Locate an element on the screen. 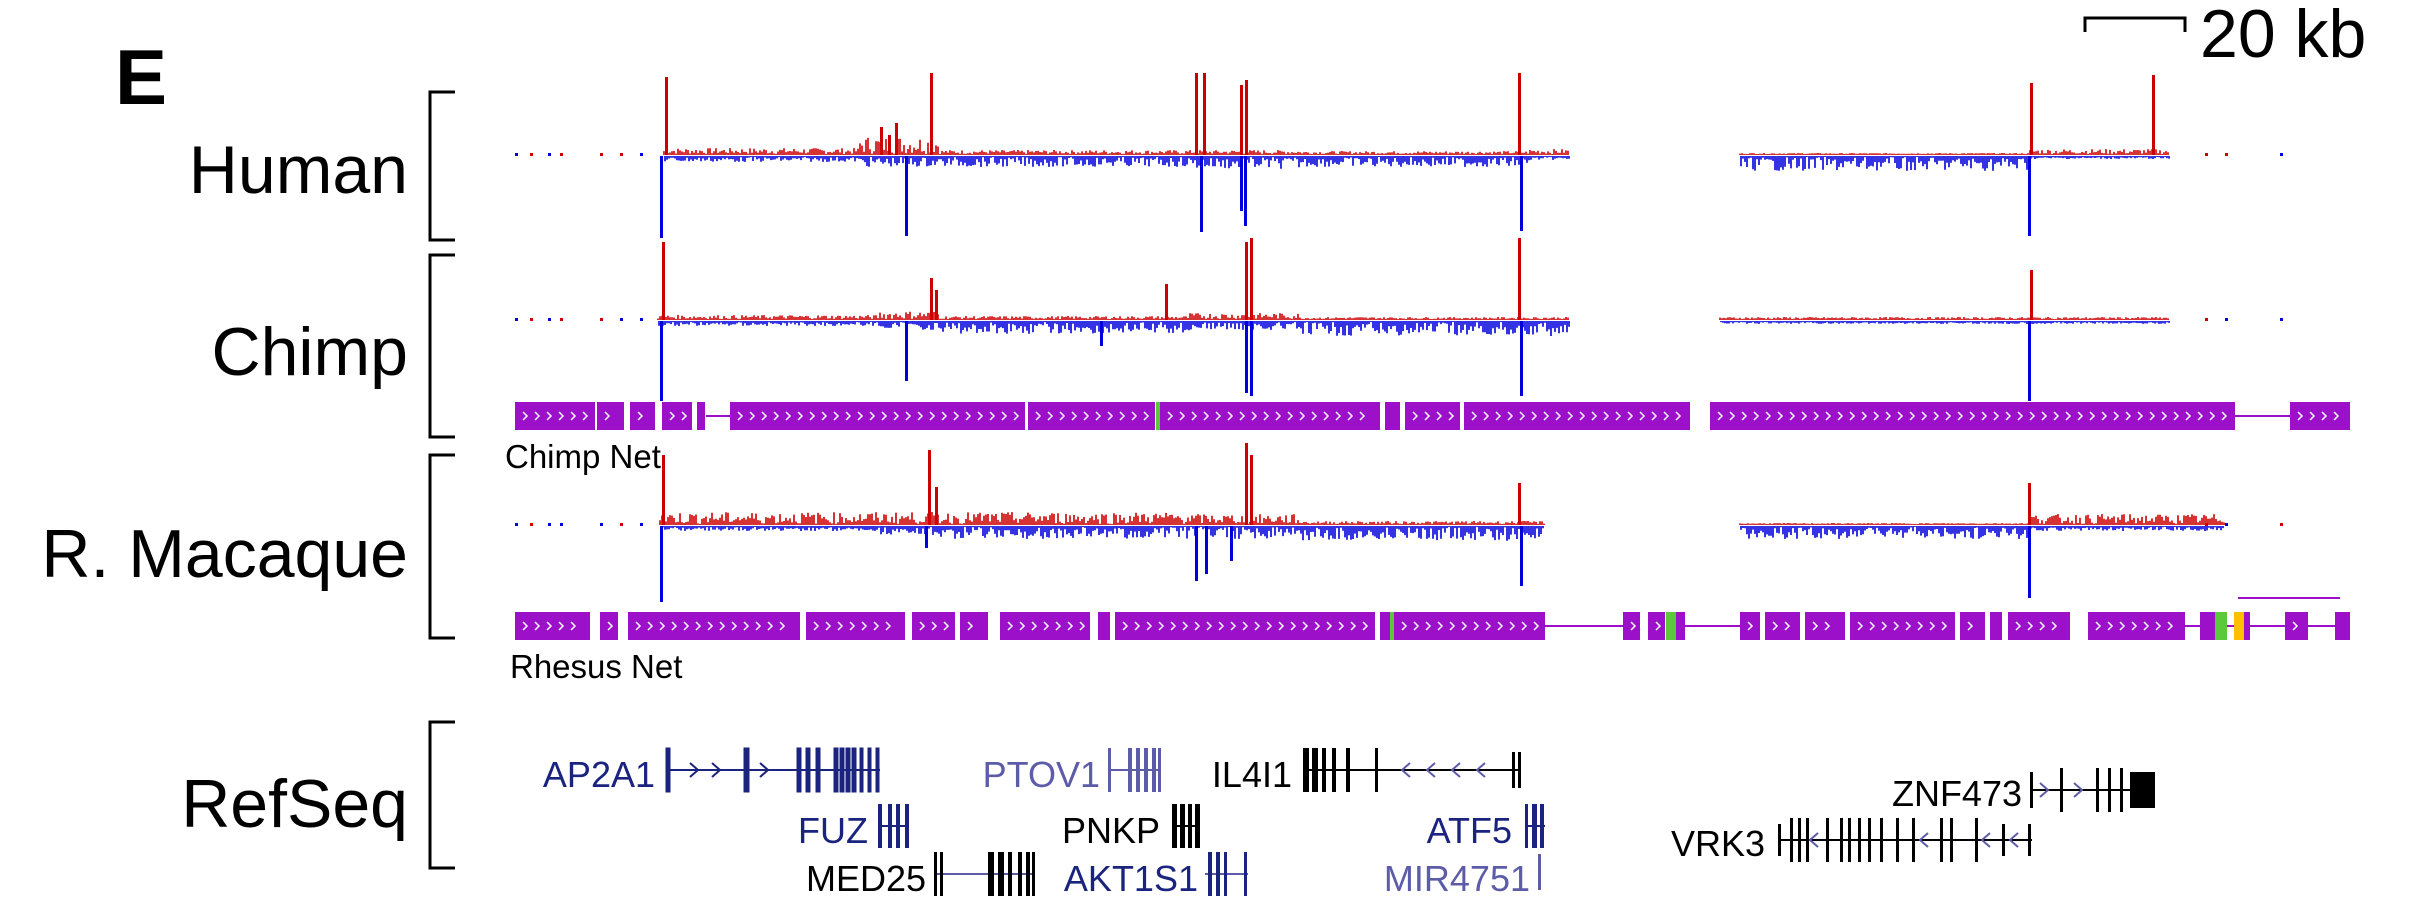 This screenshot has width=2420, height=900. gene-model-pnkp is located at coordinates (1186, 826).